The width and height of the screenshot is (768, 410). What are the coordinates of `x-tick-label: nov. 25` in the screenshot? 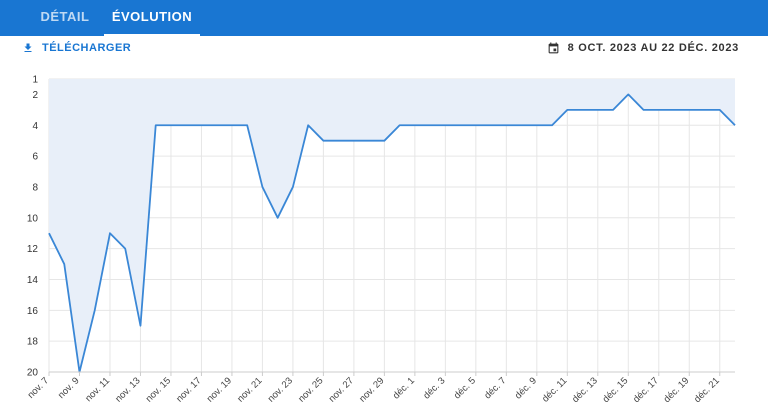 It's located at (310, 389).